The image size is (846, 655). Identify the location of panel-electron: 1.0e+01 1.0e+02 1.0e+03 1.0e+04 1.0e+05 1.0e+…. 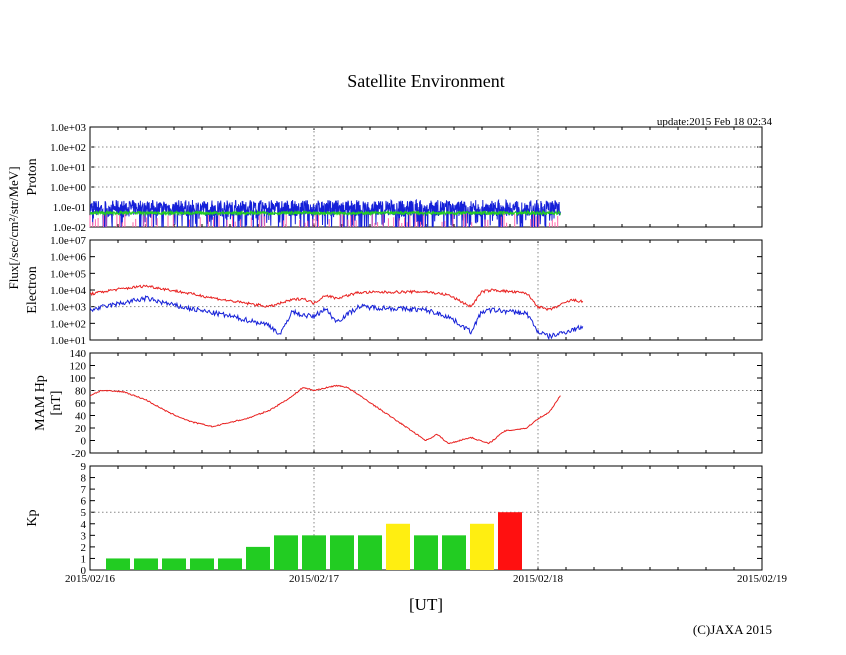
(394, 291).